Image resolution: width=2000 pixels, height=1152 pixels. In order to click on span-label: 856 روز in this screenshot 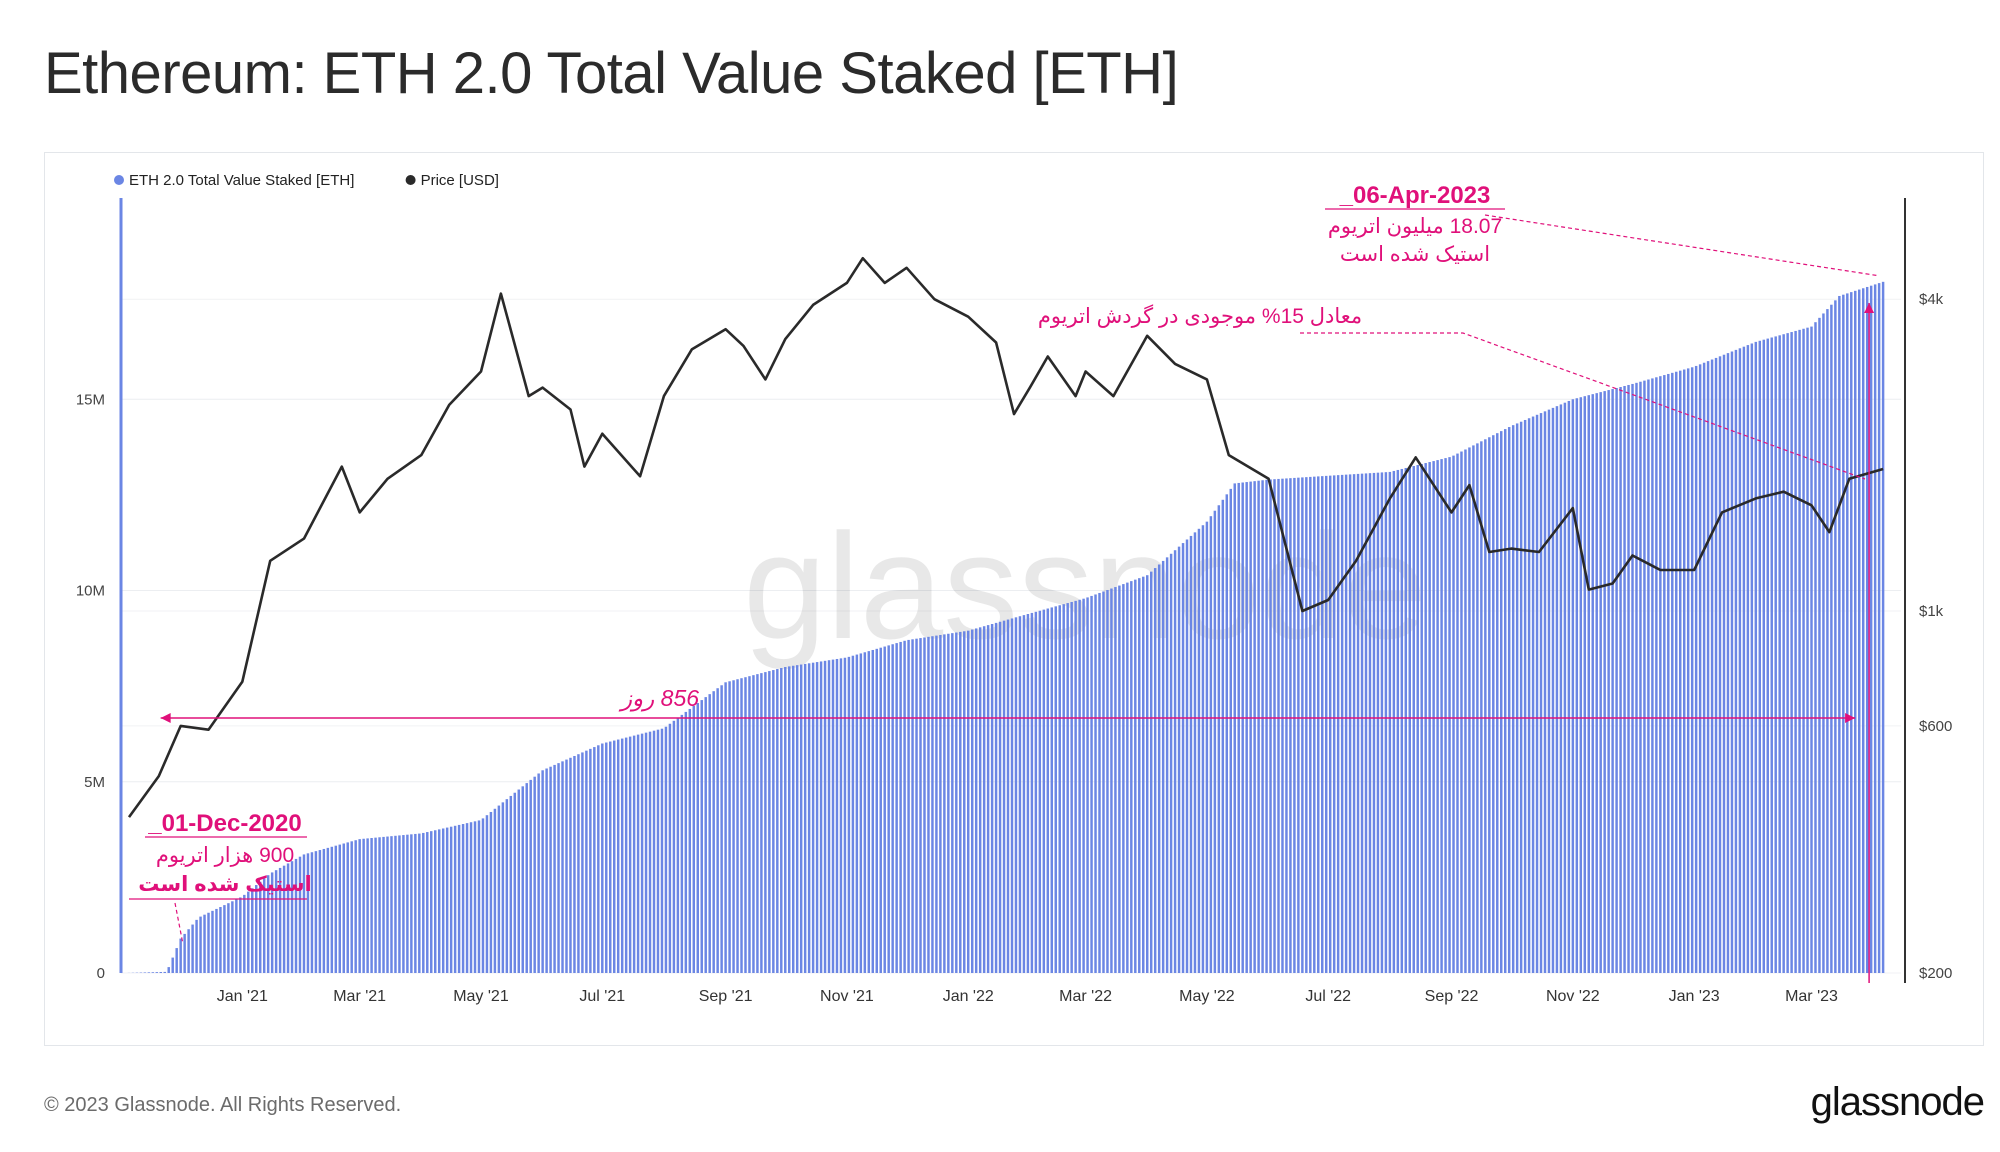, I will do `click(658, 698)`.